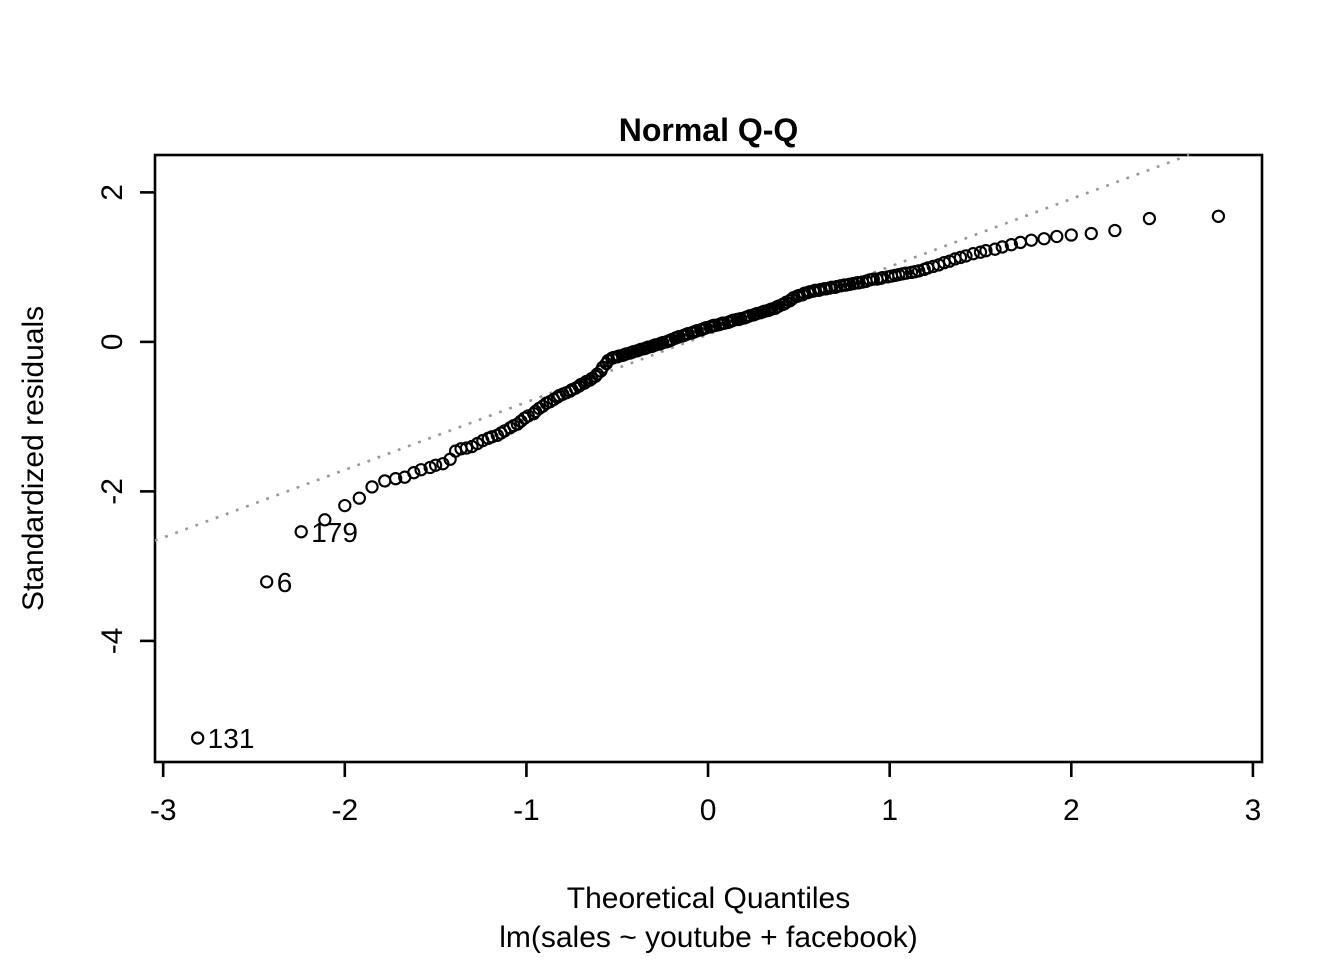 This screenshot has height=960, width=1344. I want to click on model-formula-label: lm(sales ~ youtube + facebook), so click(708, 937).